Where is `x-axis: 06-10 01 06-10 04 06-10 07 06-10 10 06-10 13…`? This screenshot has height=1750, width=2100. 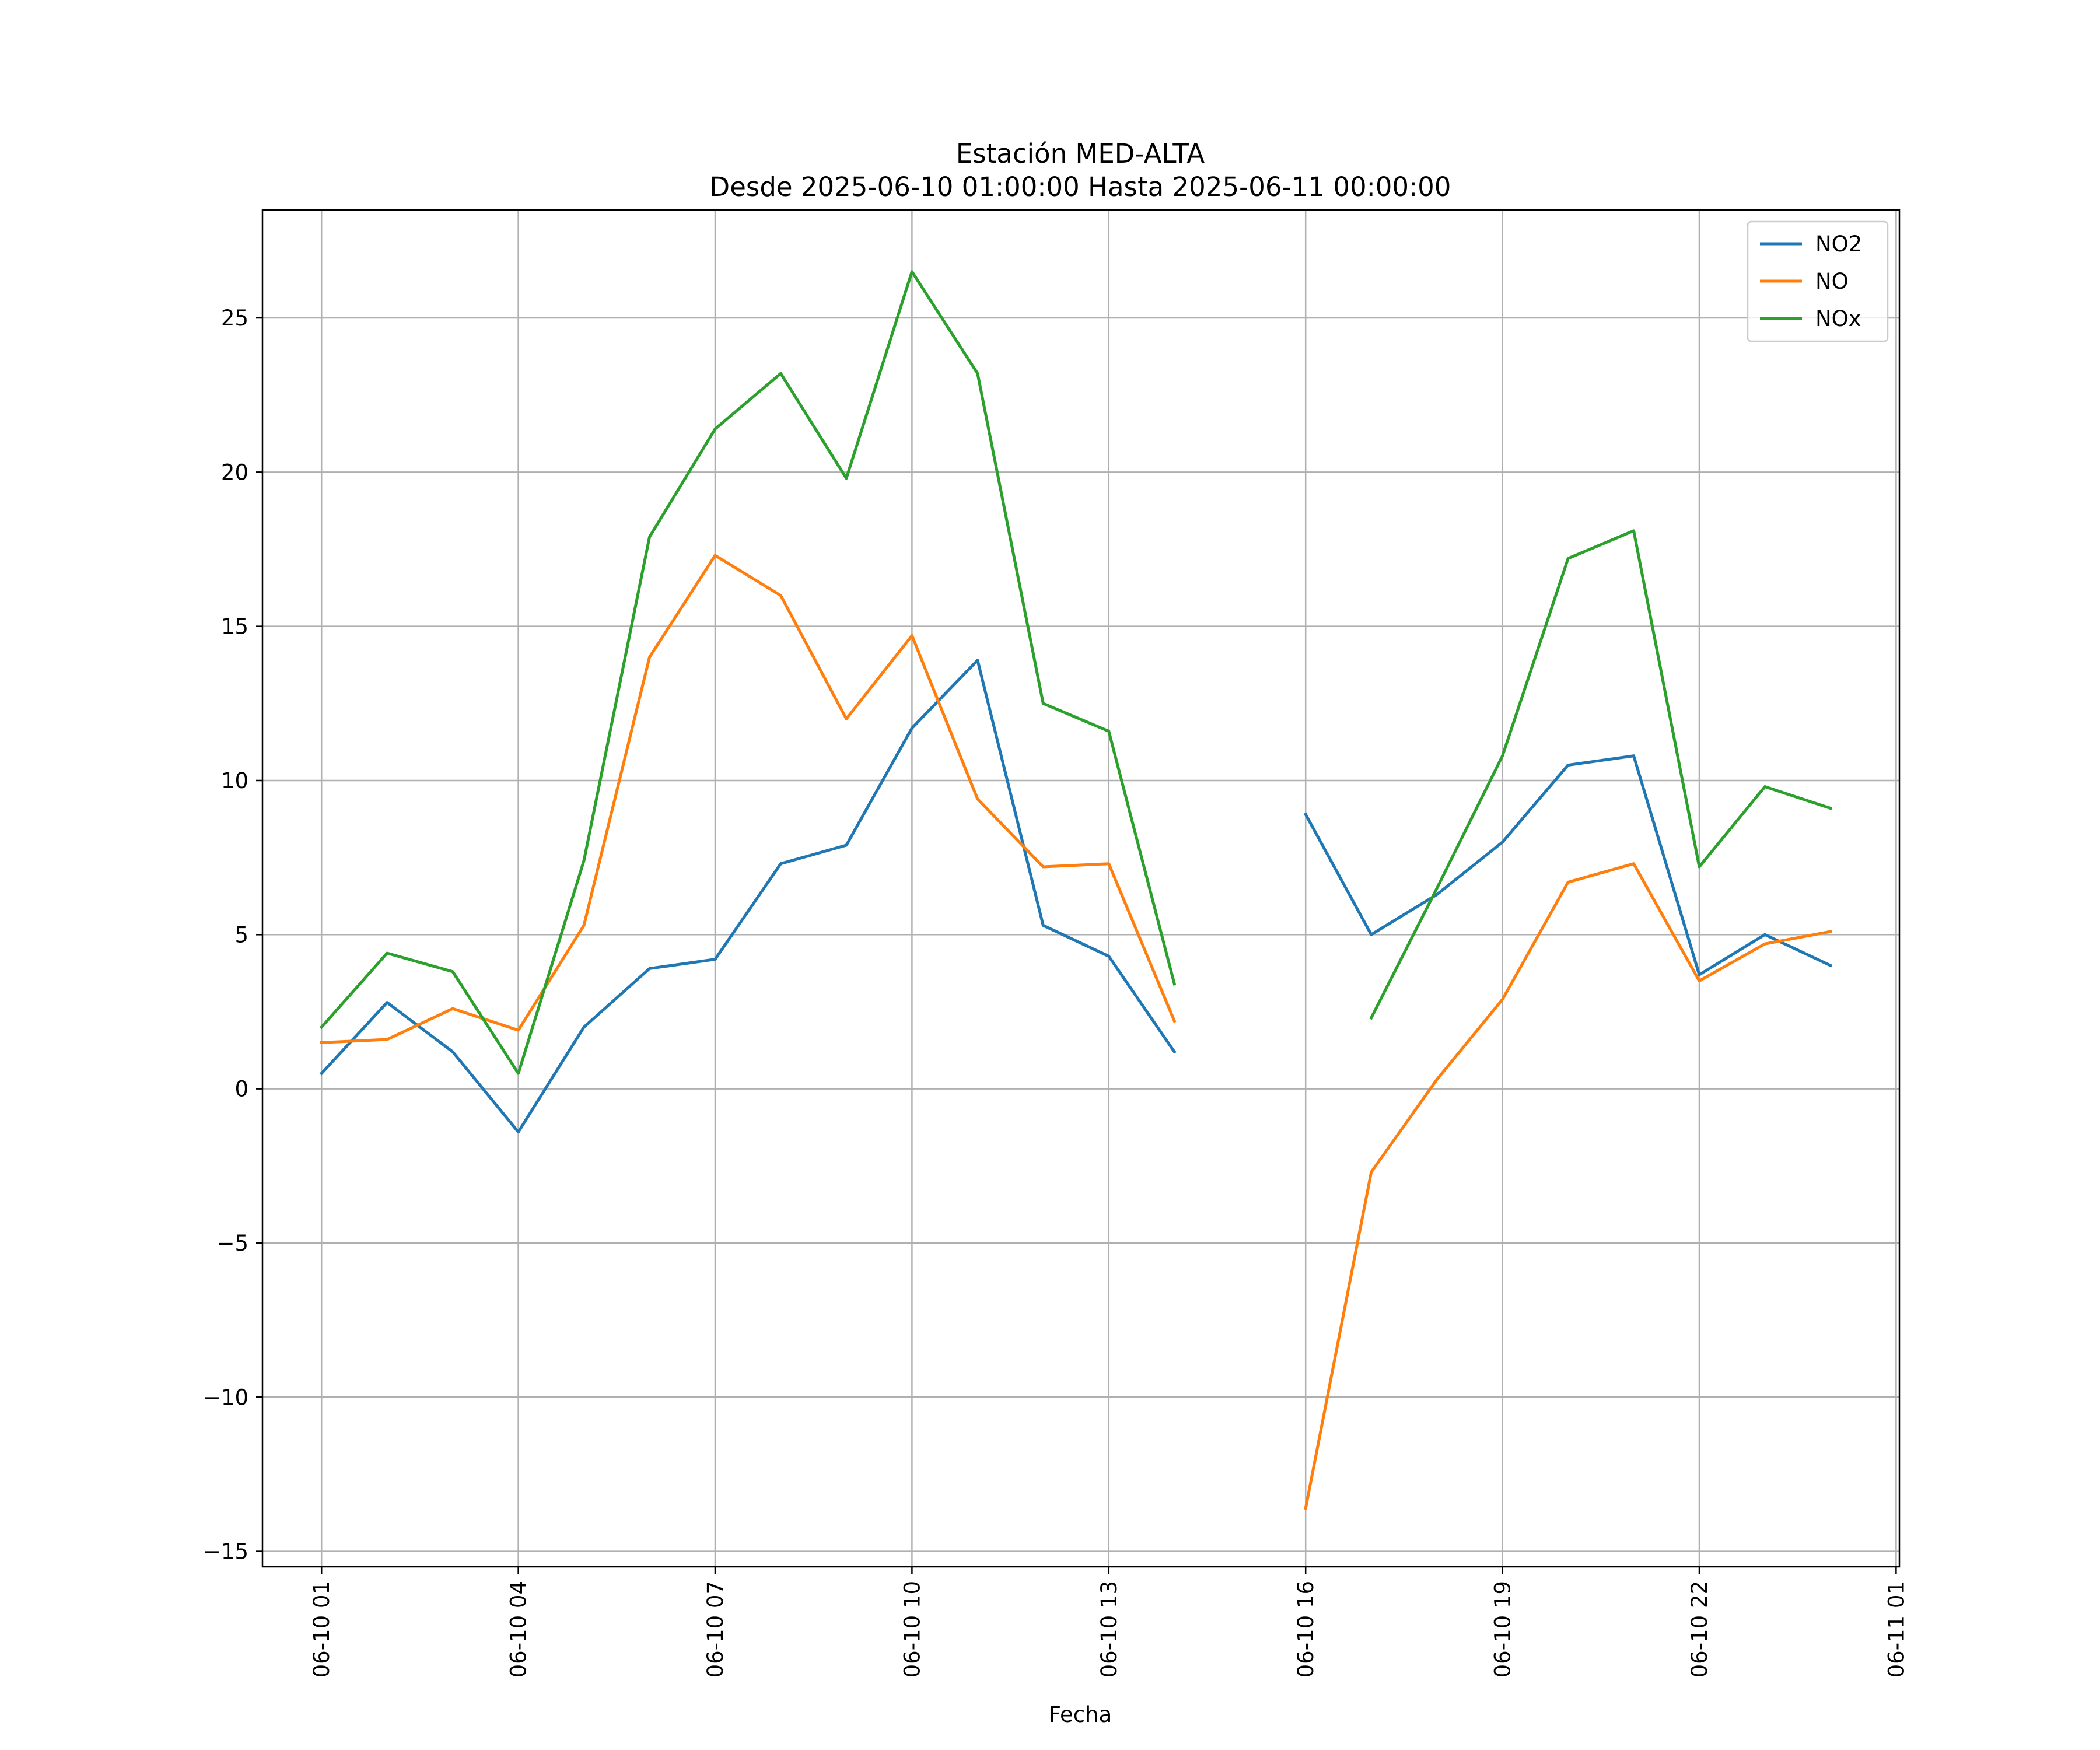
x-axis: 06-10 01 06-10 04 06-10 07 06-10 10 06-10 13… is located at coordinates (1109, 1622).